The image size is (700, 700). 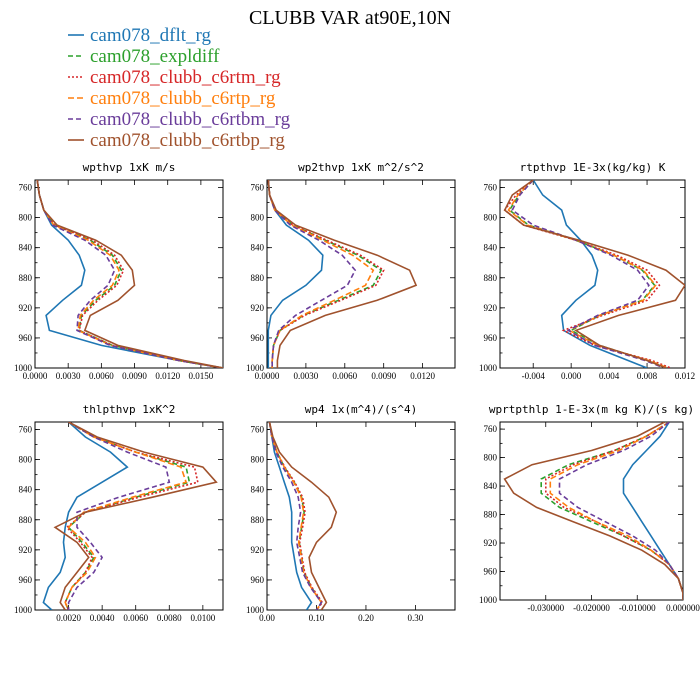 What do you see at coordinates (267, 618) in the screenshot?
I see `x-tick-label: 0.00` at bounding box center [267, 618].